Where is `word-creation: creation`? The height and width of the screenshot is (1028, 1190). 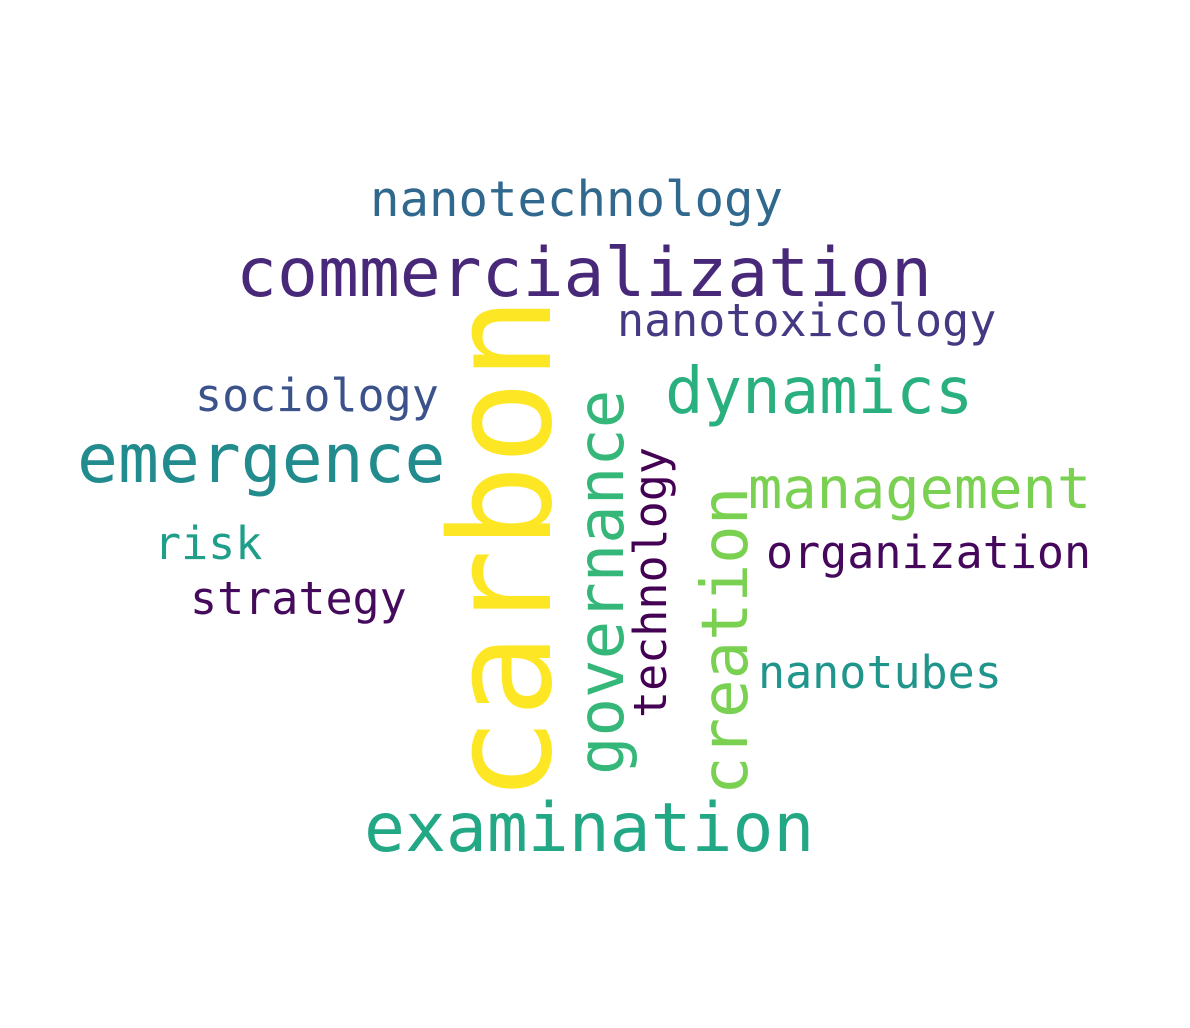 word-creation: creation is located at coordinates (726, 640).